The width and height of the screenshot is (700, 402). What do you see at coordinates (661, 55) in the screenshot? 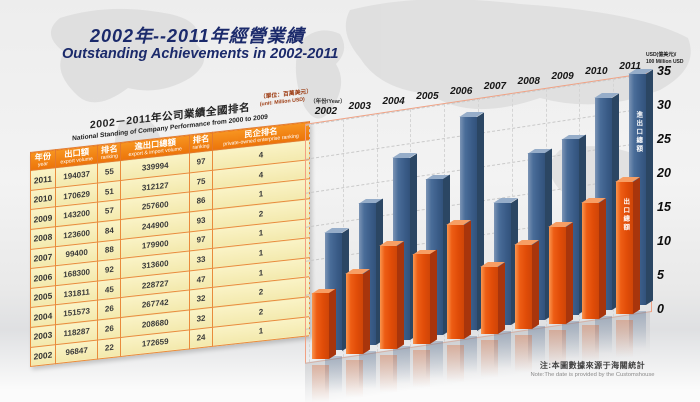
I see `y-axis-unit-line1: USD(億美元)/` at bounding box center [661, 55].